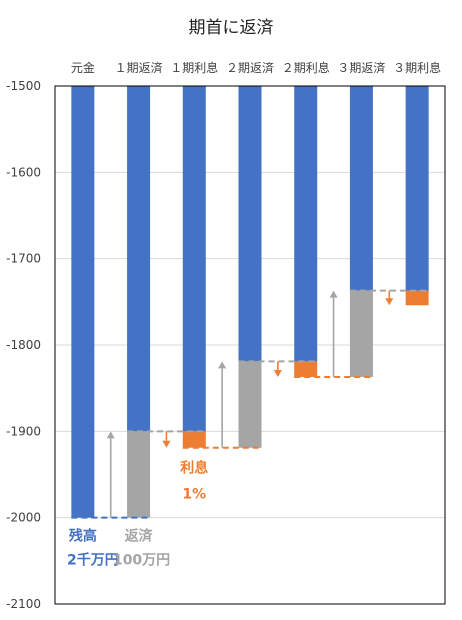 This screenshot has height=620, width=462. Describe the element at coordinates (250, 67) in the screenshot. I see `category-label: ２期返済` at that location.